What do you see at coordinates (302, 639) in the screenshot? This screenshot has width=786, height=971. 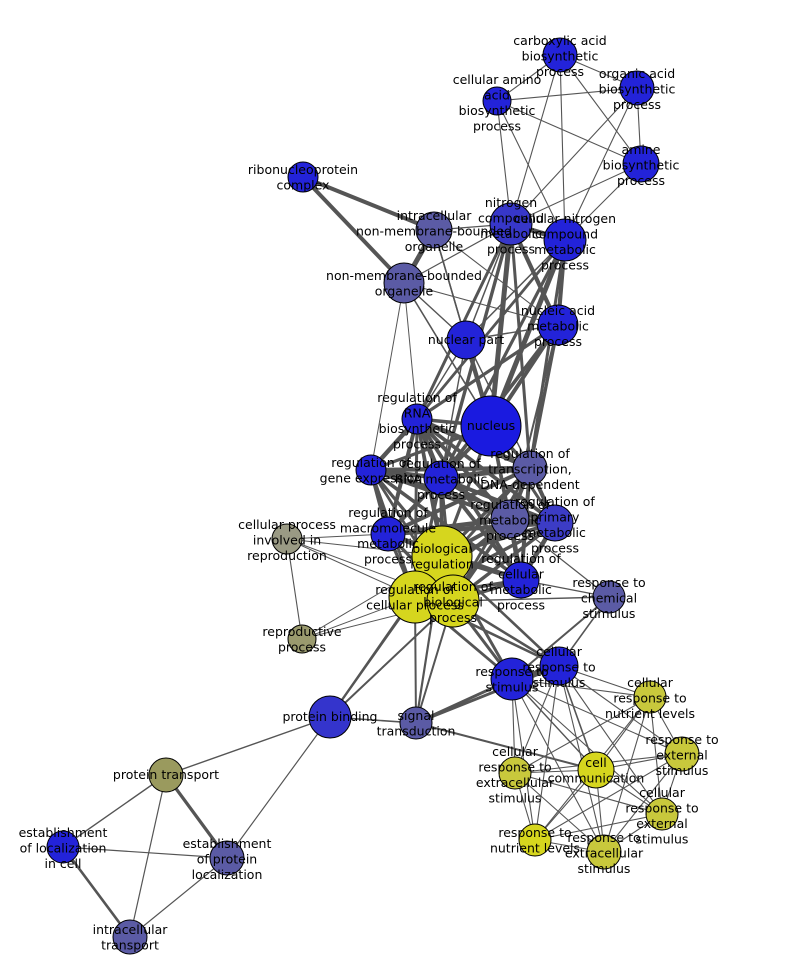 I see `graph-node-reproductive-process` at bounding box center [302, 639].